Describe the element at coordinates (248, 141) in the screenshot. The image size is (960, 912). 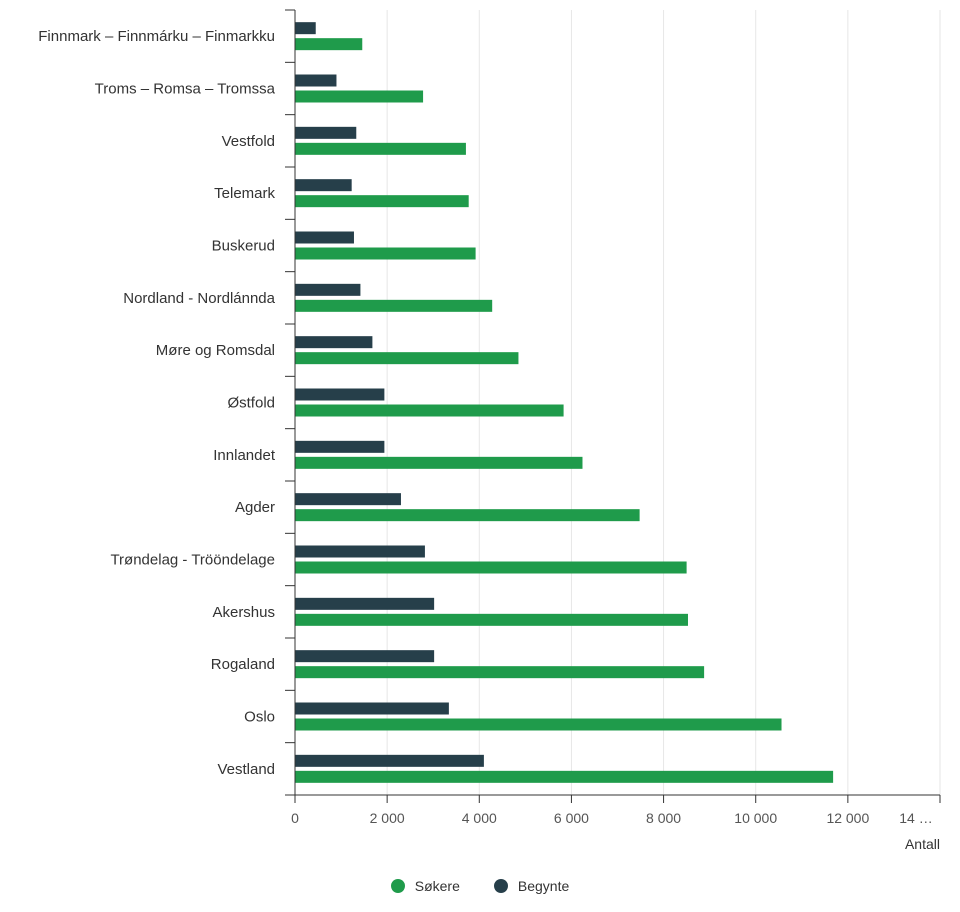
I see `category-label-vestfold: Vestfold` at that location.